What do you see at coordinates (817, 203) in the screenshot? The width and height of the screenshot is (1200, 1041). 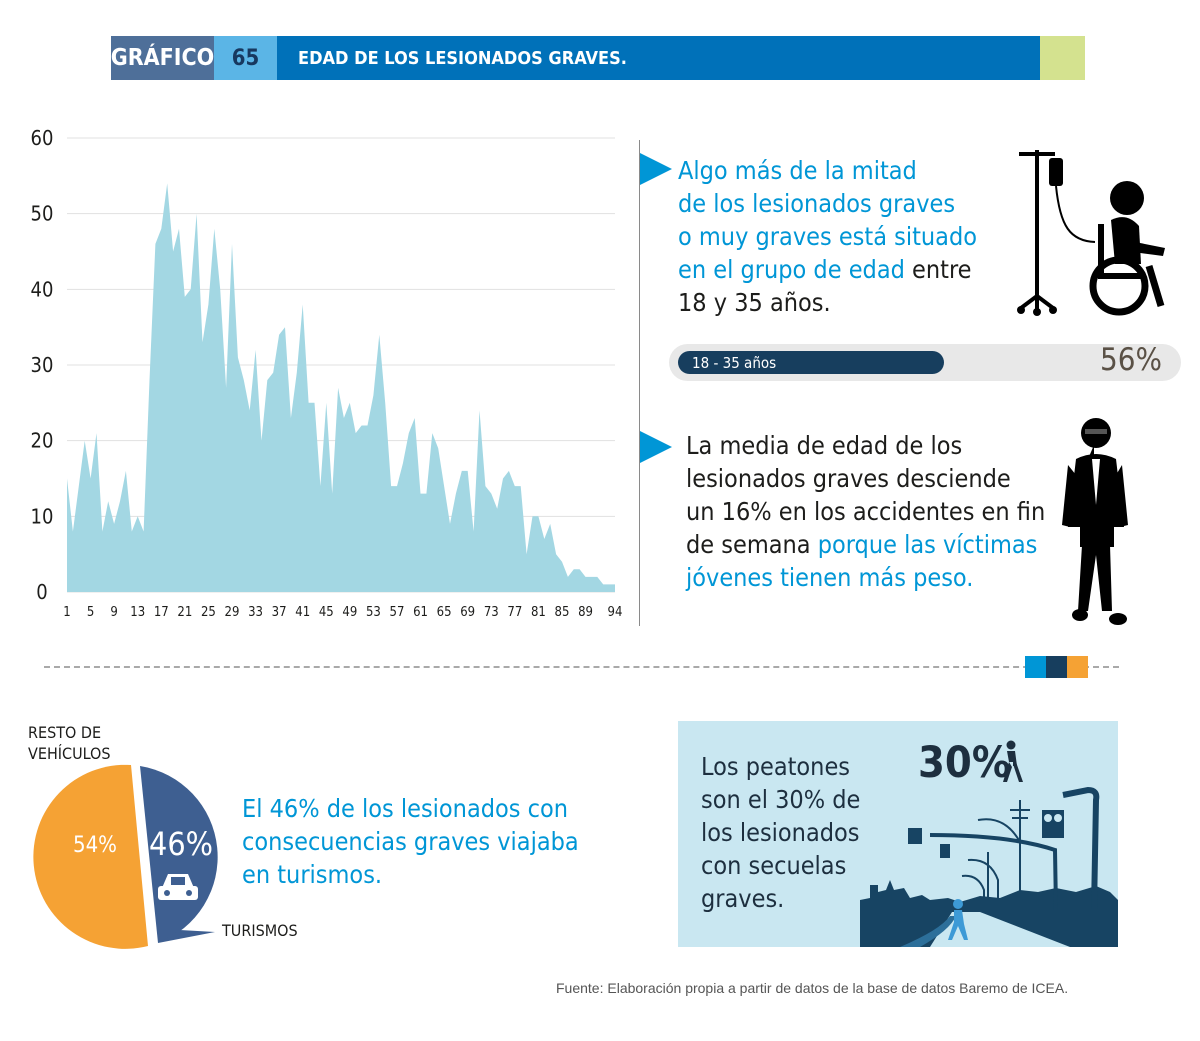 I see `info1-line2: de los lesionados graves` at bounding box center [817, 203].